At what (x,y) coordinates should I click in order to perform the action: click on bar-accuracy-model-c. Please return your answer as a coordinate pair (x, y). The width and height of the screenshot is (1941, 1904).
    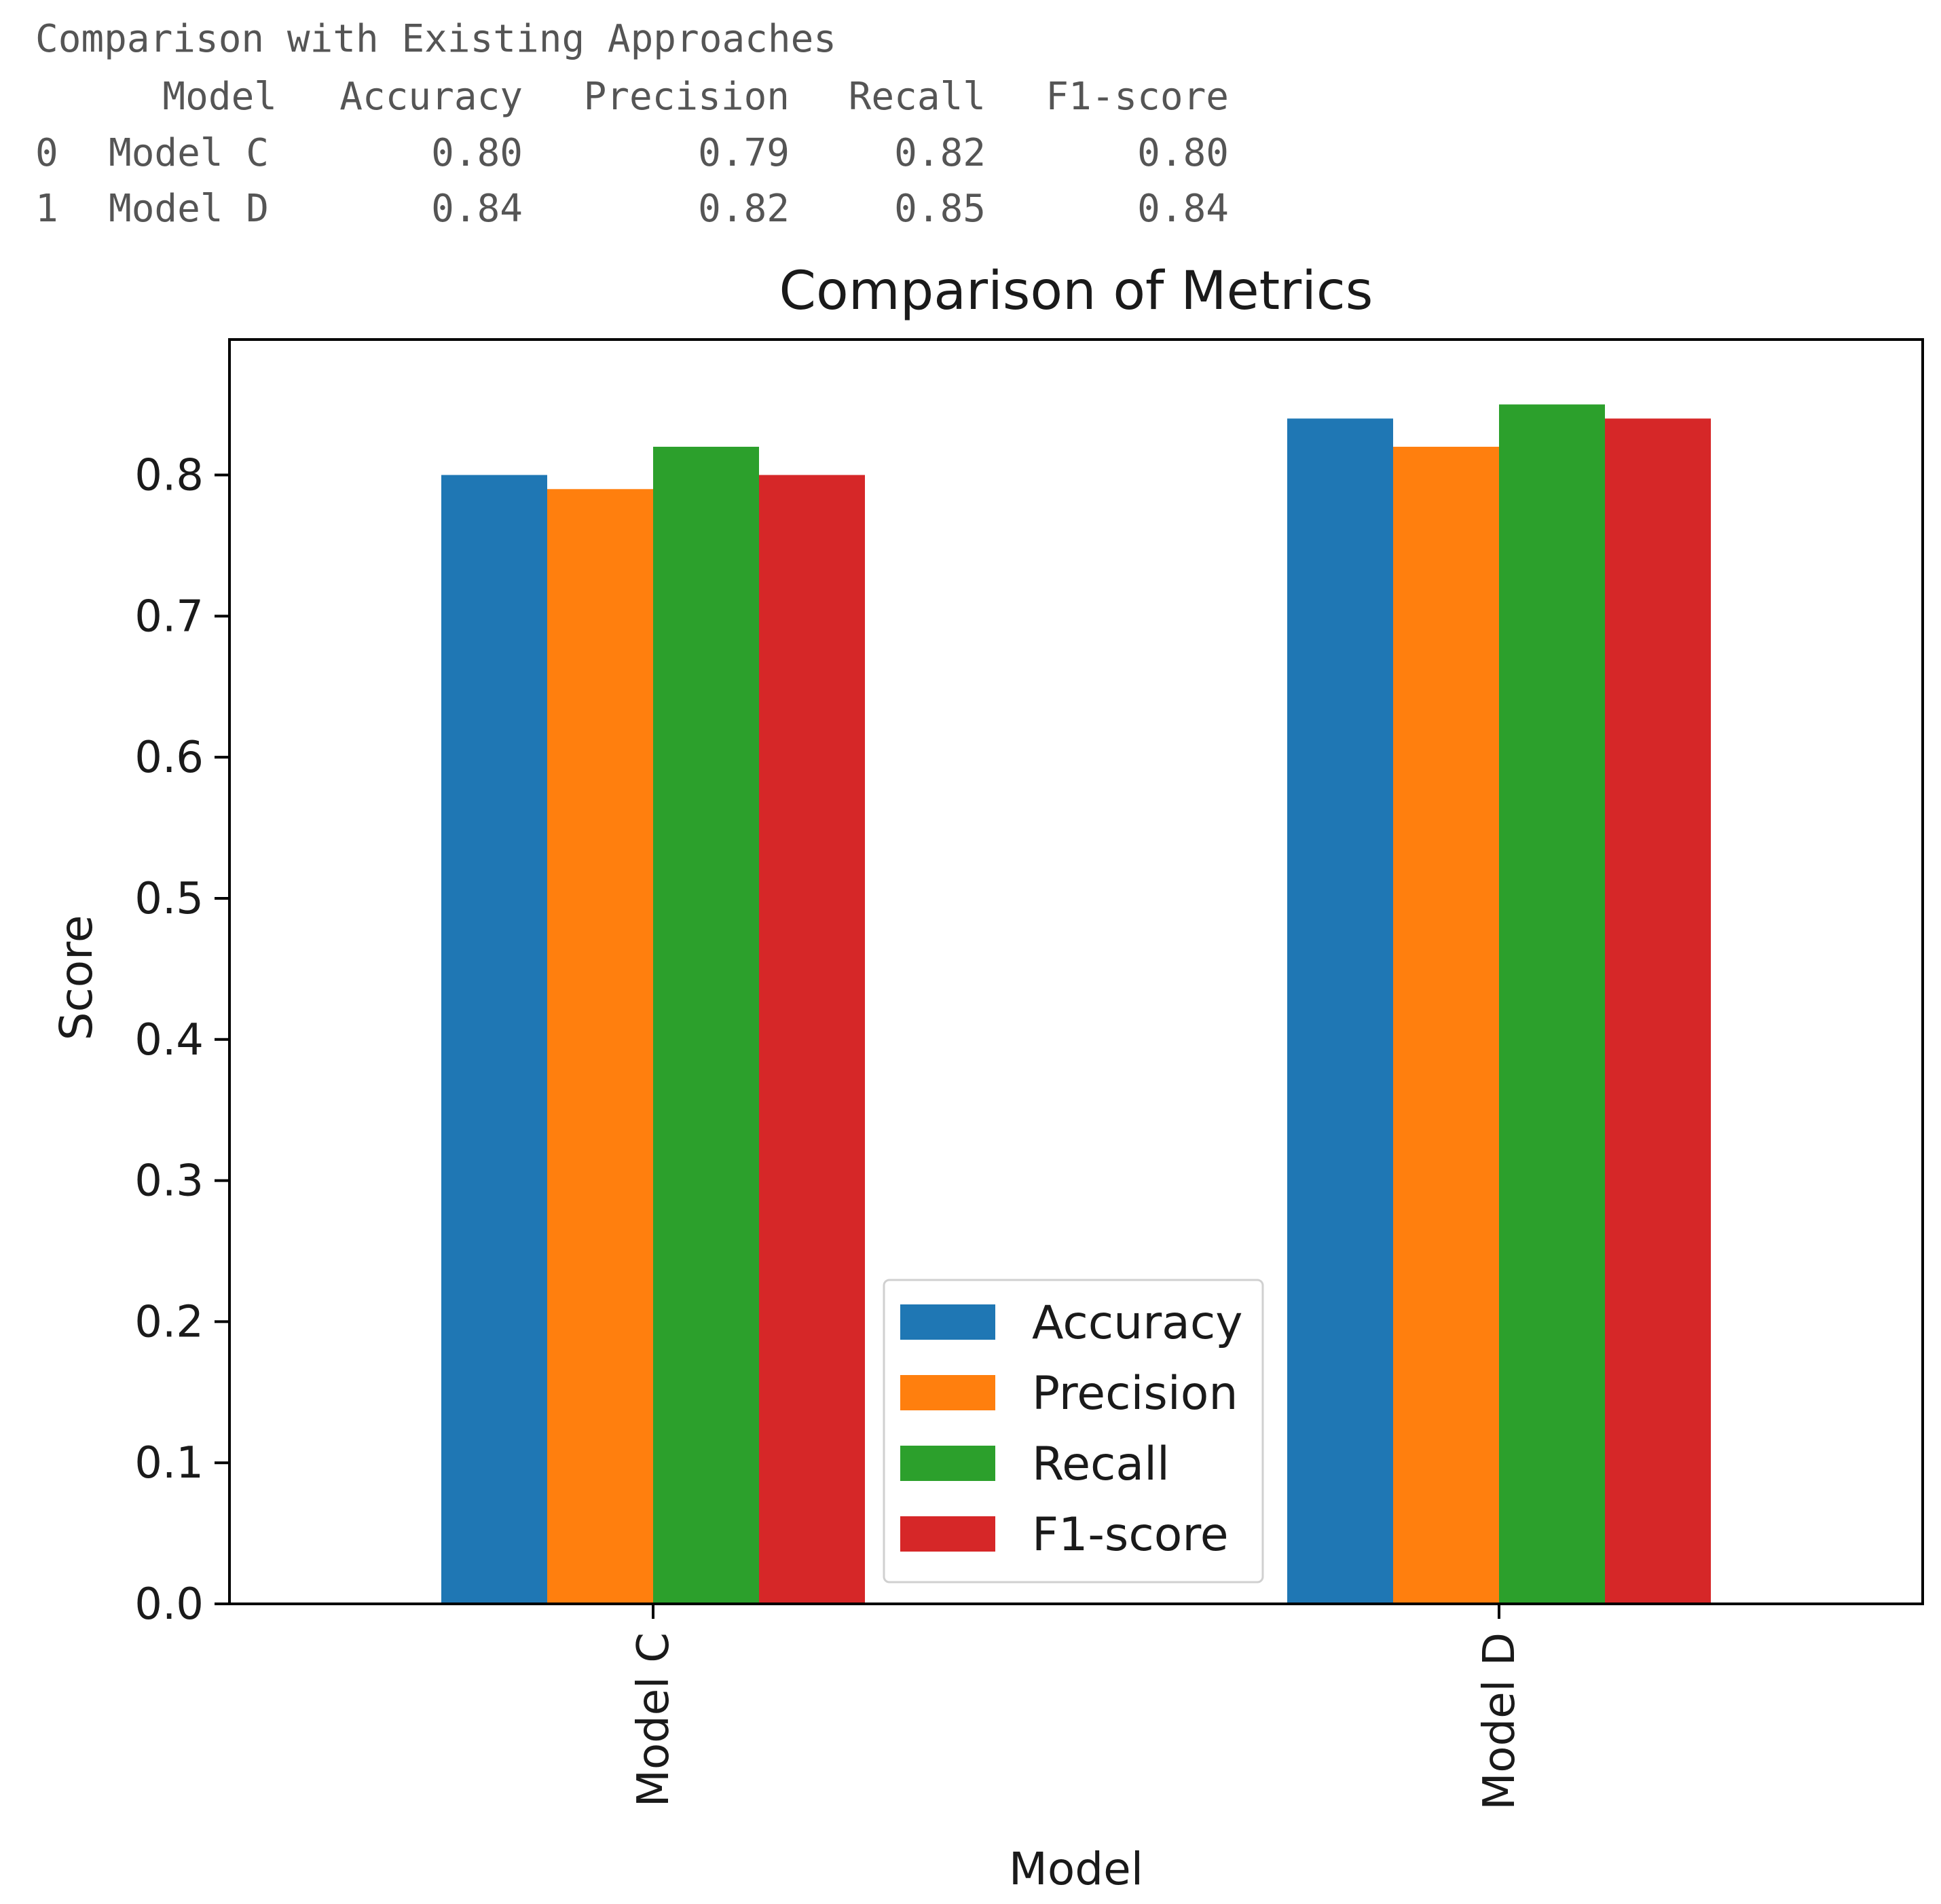
    Looking at the image, I should click on (494, 1039).